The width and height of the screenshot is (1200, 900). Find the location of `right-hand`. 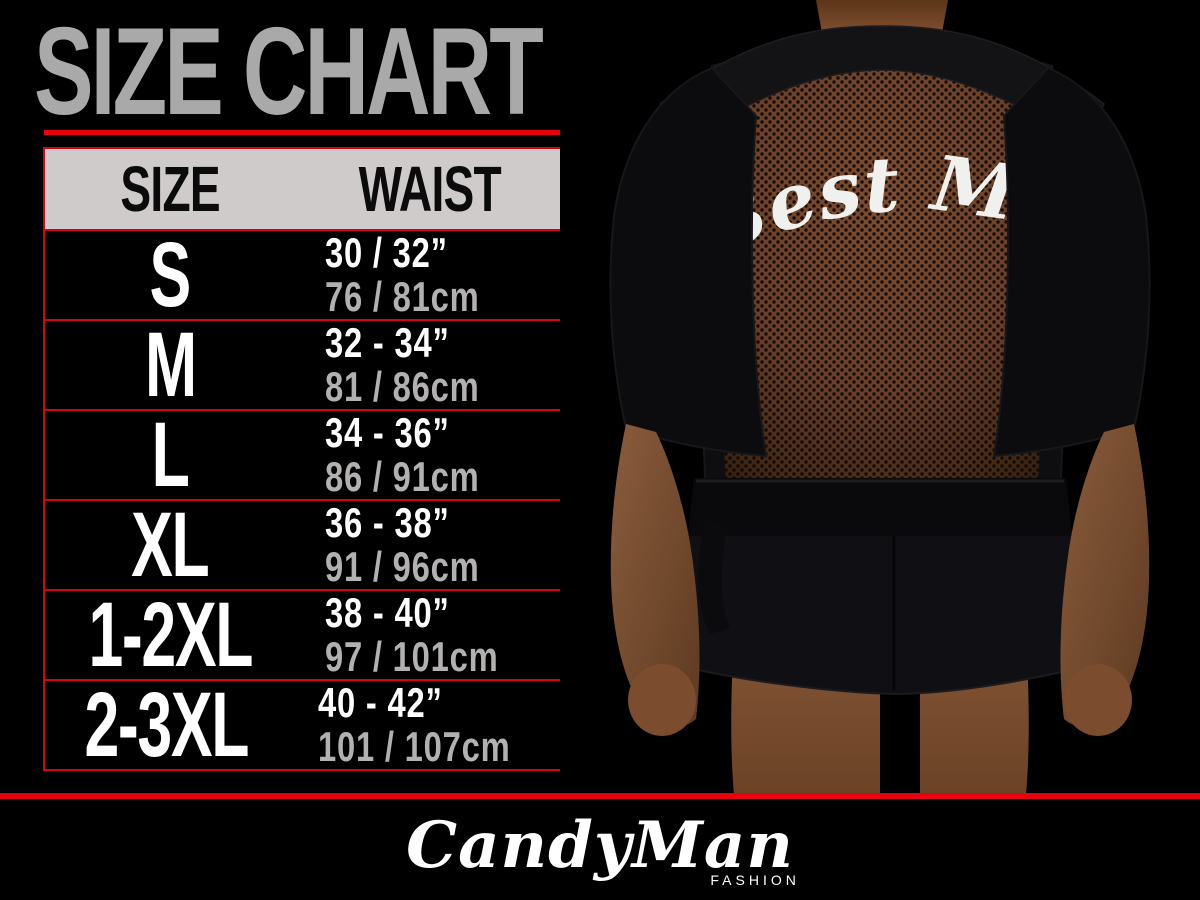

right-hand is located at coordinates (1098, 700).